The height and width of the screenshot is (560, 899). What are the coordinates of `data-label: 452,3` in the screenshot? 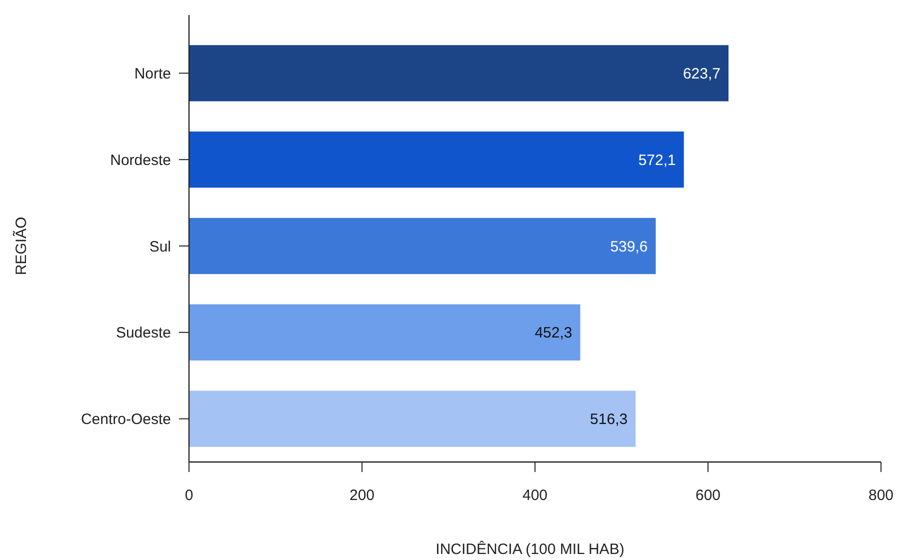 It's located at (553, 333).